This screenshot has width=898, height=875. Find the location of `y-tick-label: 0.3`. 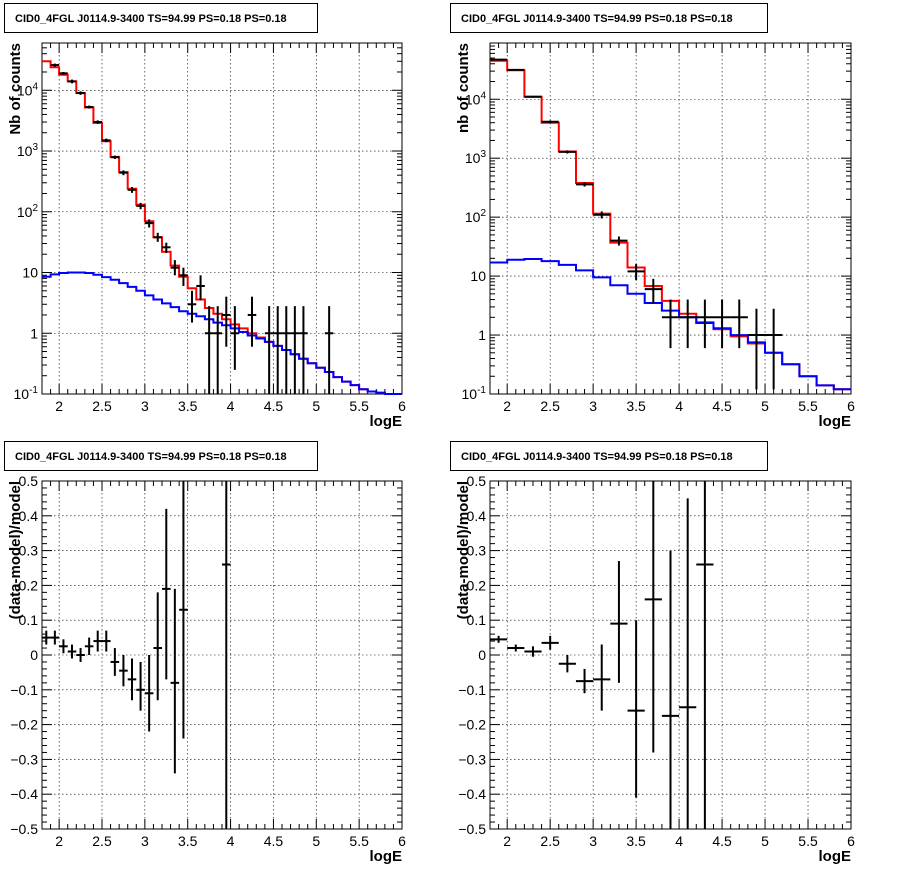

y-tick-label: 0.3 is located at coordinates (477, 551).